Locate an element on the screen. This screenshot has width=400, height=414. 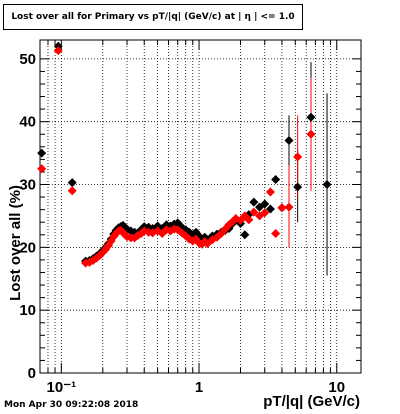
y-tick-label: 50 is located at coordinates (27, 59).